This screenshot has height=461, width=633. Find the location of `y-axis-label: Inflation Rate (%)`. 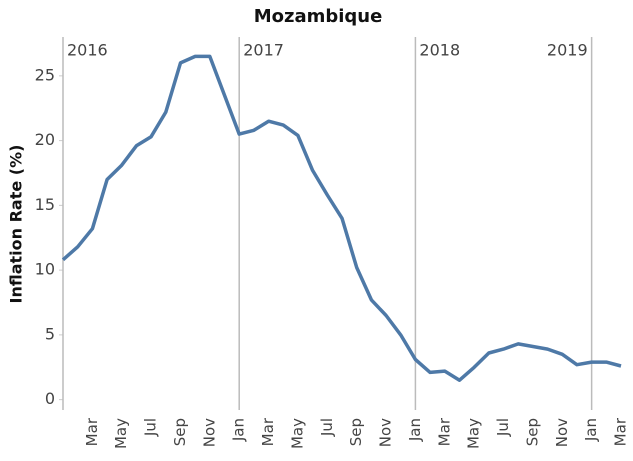

y-axis-label: Inflation Rate (%) is located at coordinates (16, 224).